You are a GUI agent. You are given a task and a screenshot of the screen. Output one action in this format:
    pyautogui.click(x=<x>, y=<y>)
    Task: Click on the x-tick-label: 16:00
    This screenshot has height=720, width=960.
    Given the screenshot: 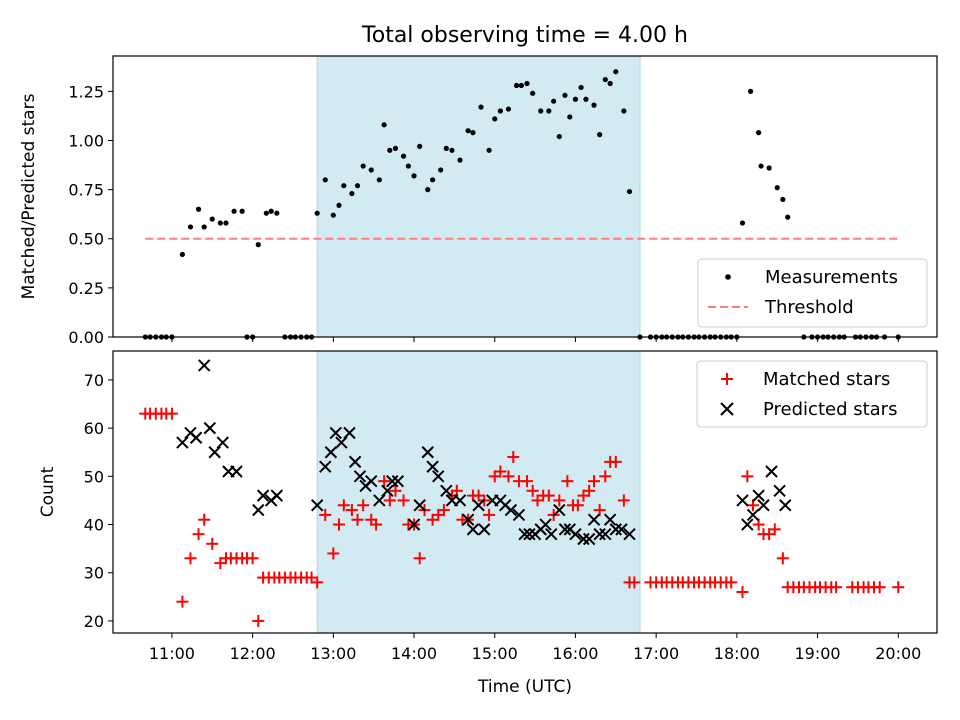 What is the action you would take?
    pyautogui.click(x=575, y=653)
    